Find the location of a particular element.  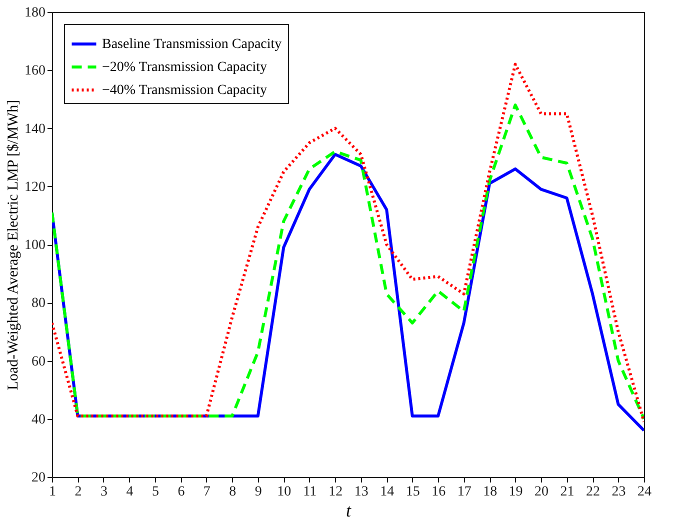

x-tick-label: 9 is located at coordinates (258, 492).